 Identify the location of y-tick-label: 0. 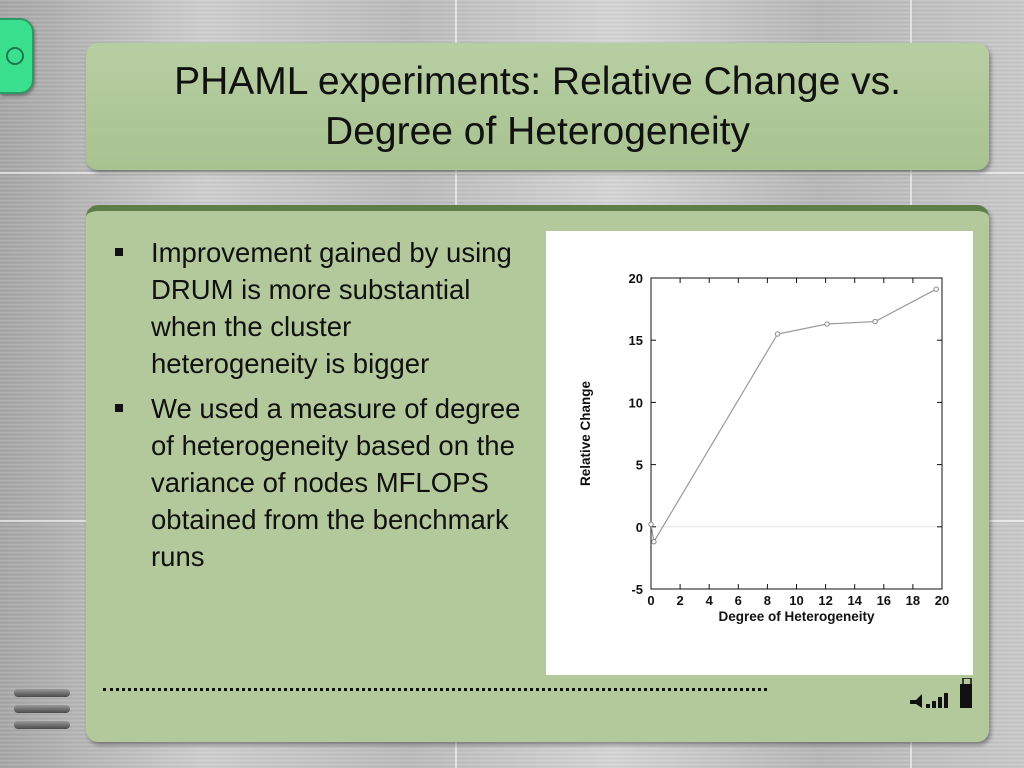
(639, 527).